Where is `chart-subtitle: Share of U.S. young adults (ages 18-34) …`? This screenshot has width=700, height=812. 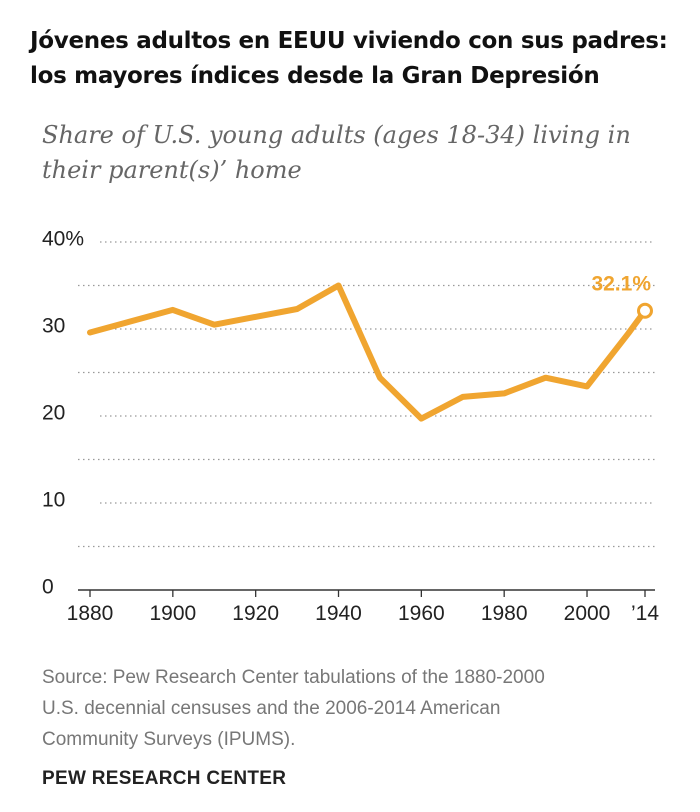
chart-subtitle: Share of U.S. young adults (ages 18-34) … is located at coordinates (362, 153).